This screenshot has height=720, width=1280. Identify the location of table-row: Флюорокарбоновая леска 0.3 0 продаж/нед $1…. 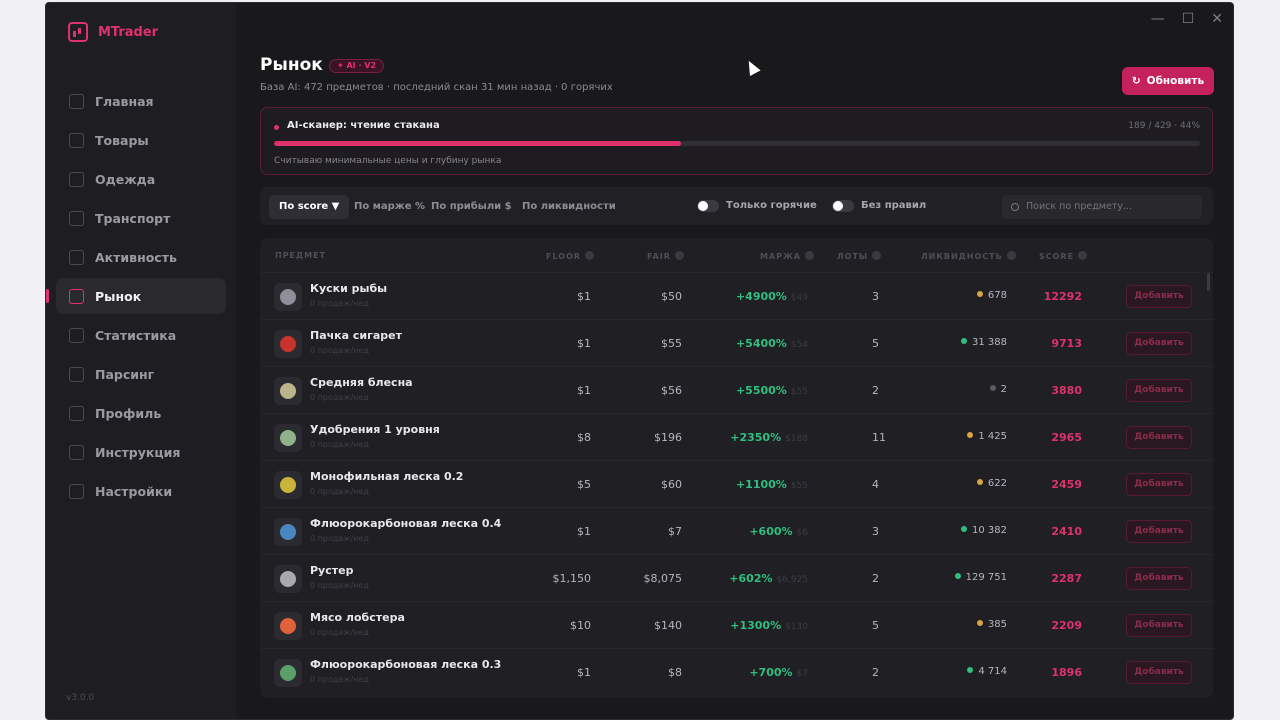
(736, 671).